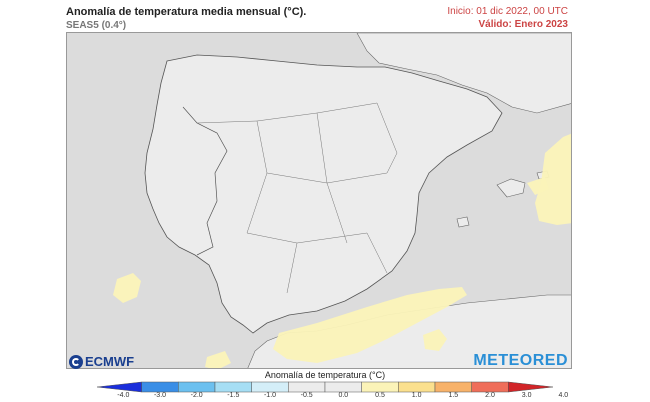 Image resolution: width=650 pixels, height=402 pixels. What do you see at coordinates (343, 395) in the screenshot?
I see `colorbar-tick-label: 0.0` at bounding box center [343, 395].